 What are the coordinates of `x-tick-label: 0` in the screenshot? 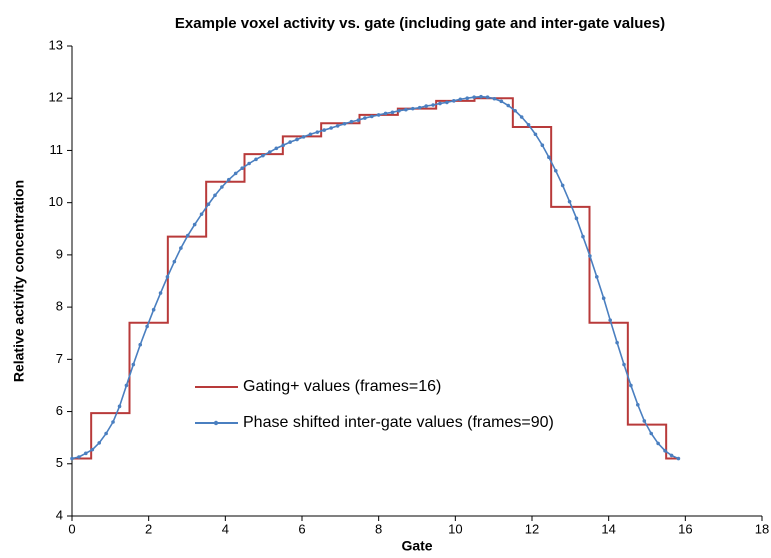 It's located at (71, 528).